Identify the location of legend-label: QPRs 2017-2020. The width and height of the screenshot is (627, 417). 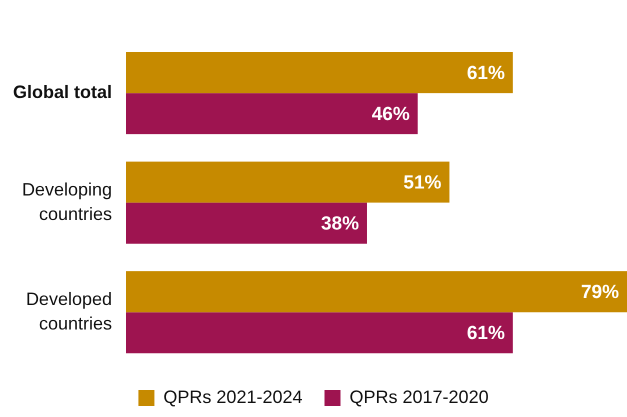
(419, 396).